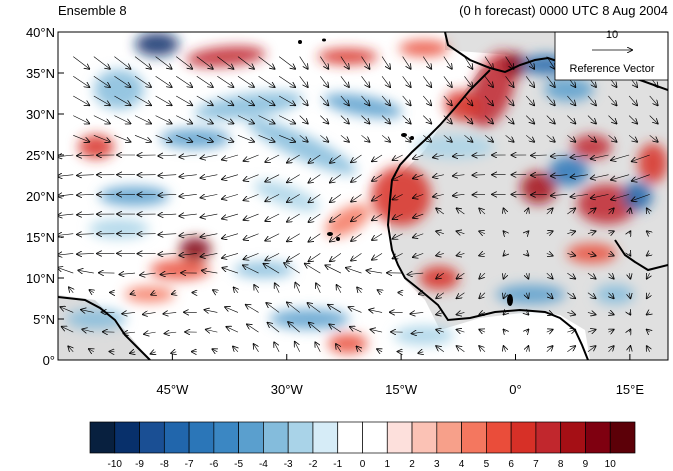  Describe the element at coordinates (536, 464) in the screenshot. I see `colorbar-label: 7` at that location.